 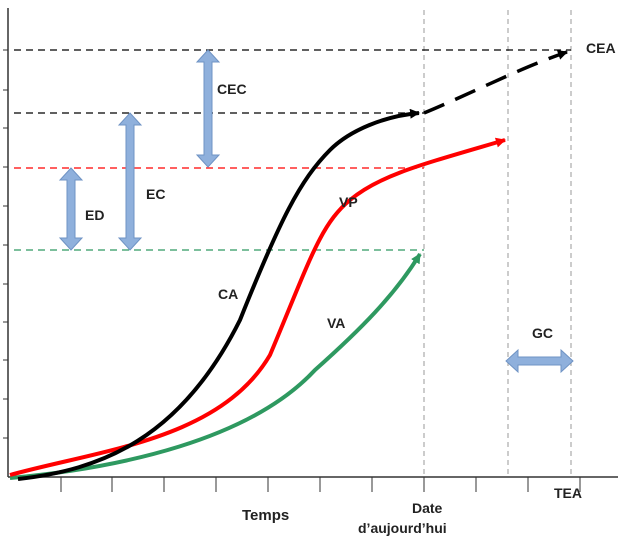 What do you see at coordinates (336, 323) in the screenshot?
I see `va-label: VA` at bounding box center [336, 323].